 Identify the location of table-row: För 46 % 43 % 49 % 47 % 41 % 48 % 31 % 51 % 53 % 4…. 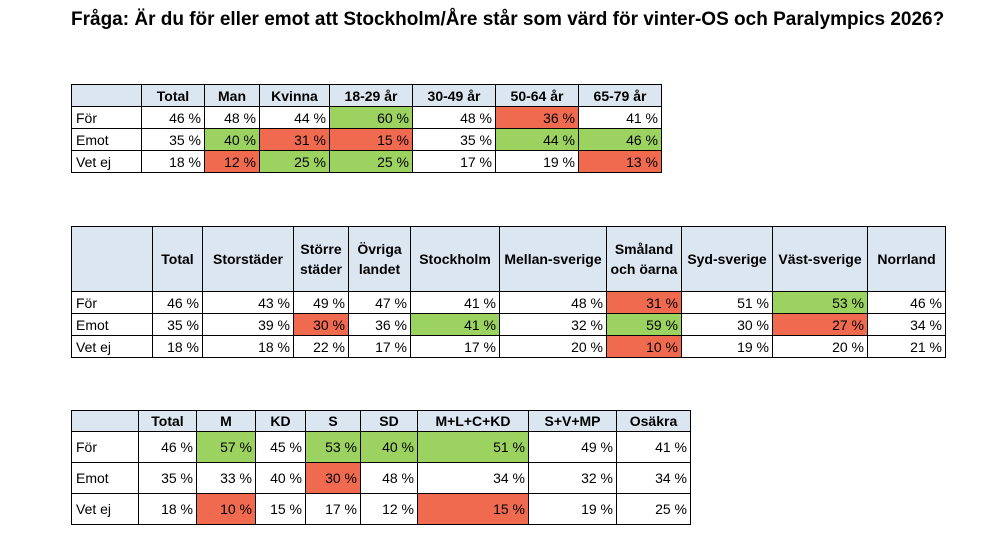
(508, 302).